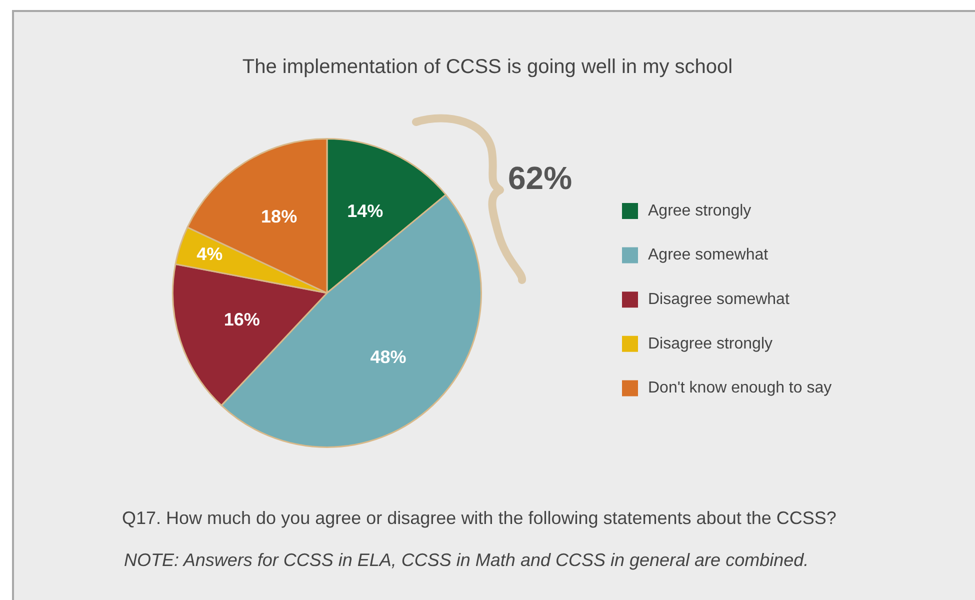 The height and width of the screenshot is (600, 975). What do you see at coordinates (719, 299) in the screenshot?
I see `legend-label: Disagree somewhat` at bounding box center [719, 299].